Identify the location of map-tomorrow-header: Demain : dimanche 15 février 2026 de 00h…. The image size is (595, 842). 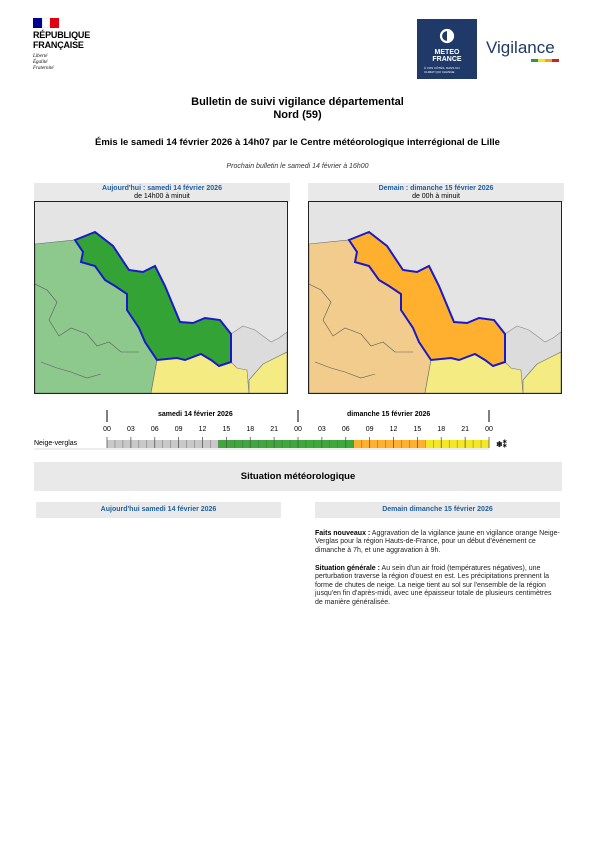
(436, 192).